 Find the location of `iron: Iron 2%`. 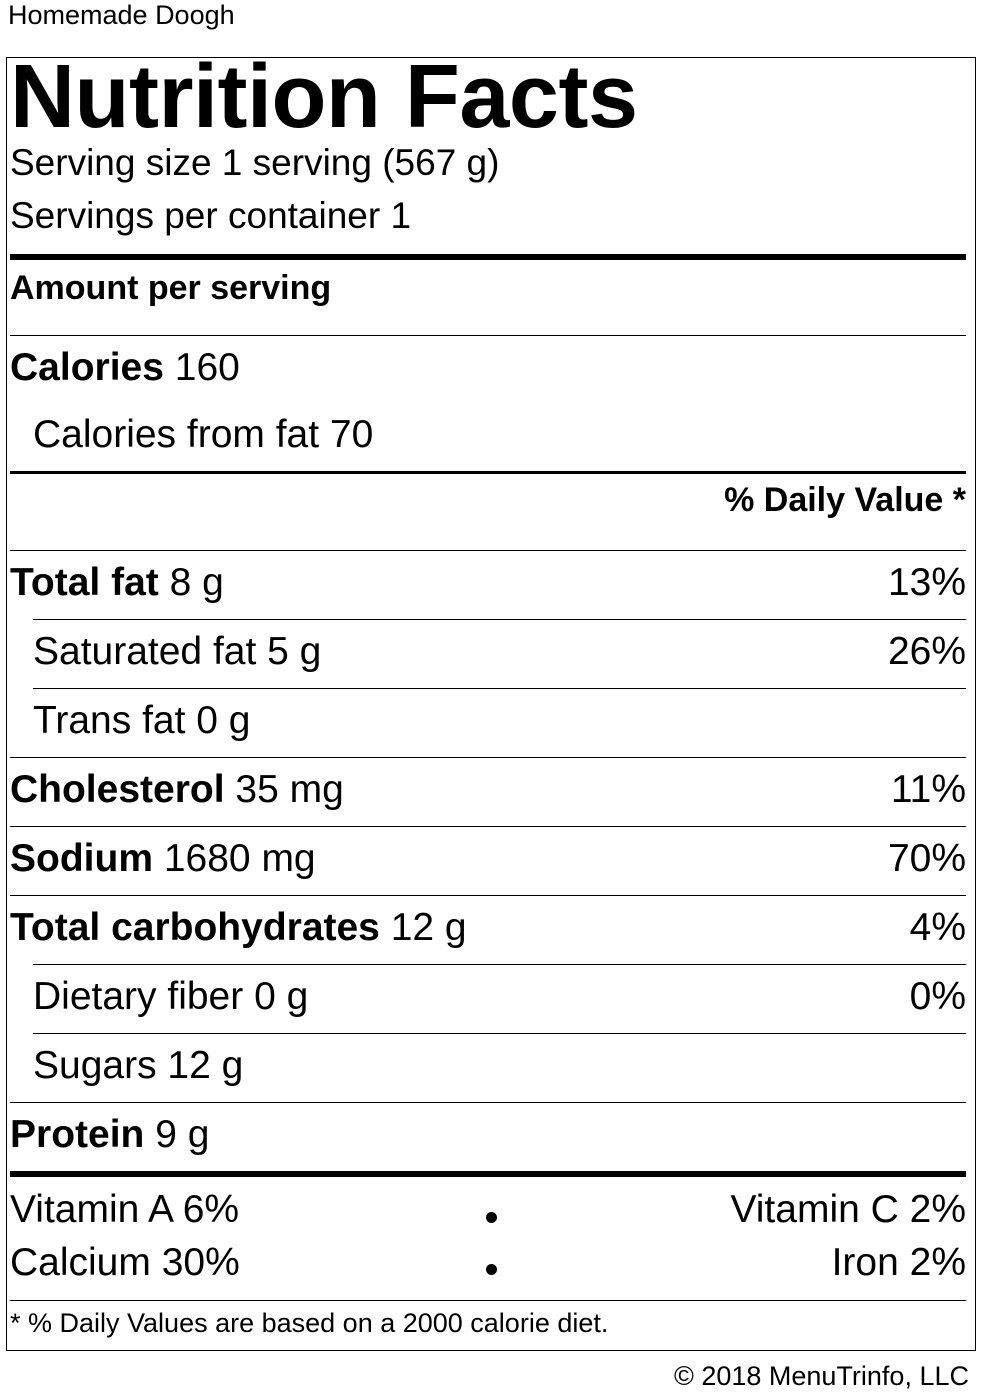

iron: Iron 2% is located at coordinates (898, 1262).